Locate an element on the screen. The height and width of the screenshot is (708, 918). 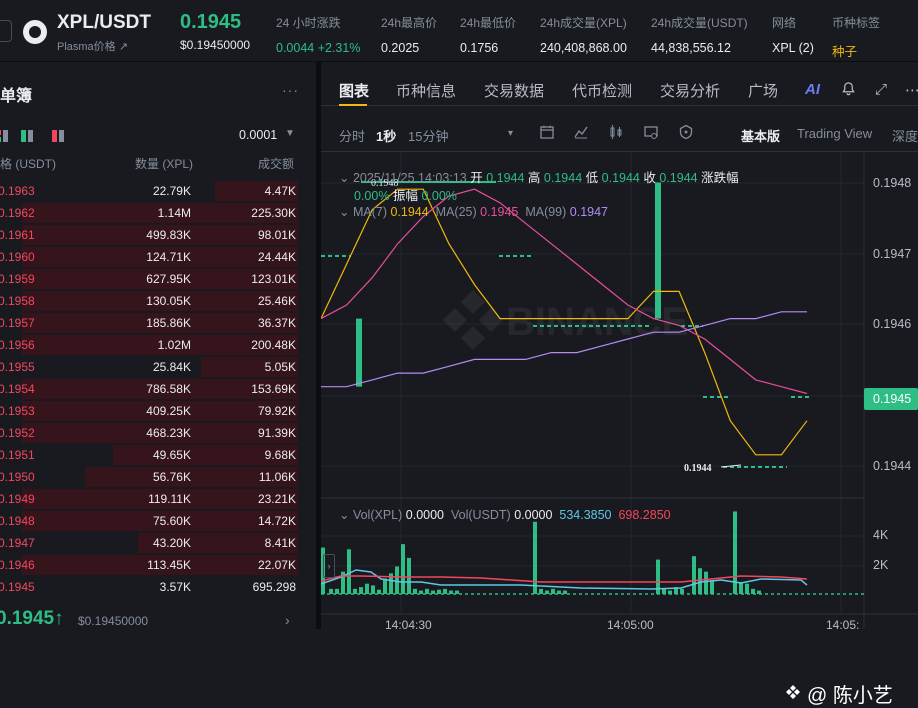
ask-row: 0.1953 409.25K 79.92K is located at coordinates (149, 411).